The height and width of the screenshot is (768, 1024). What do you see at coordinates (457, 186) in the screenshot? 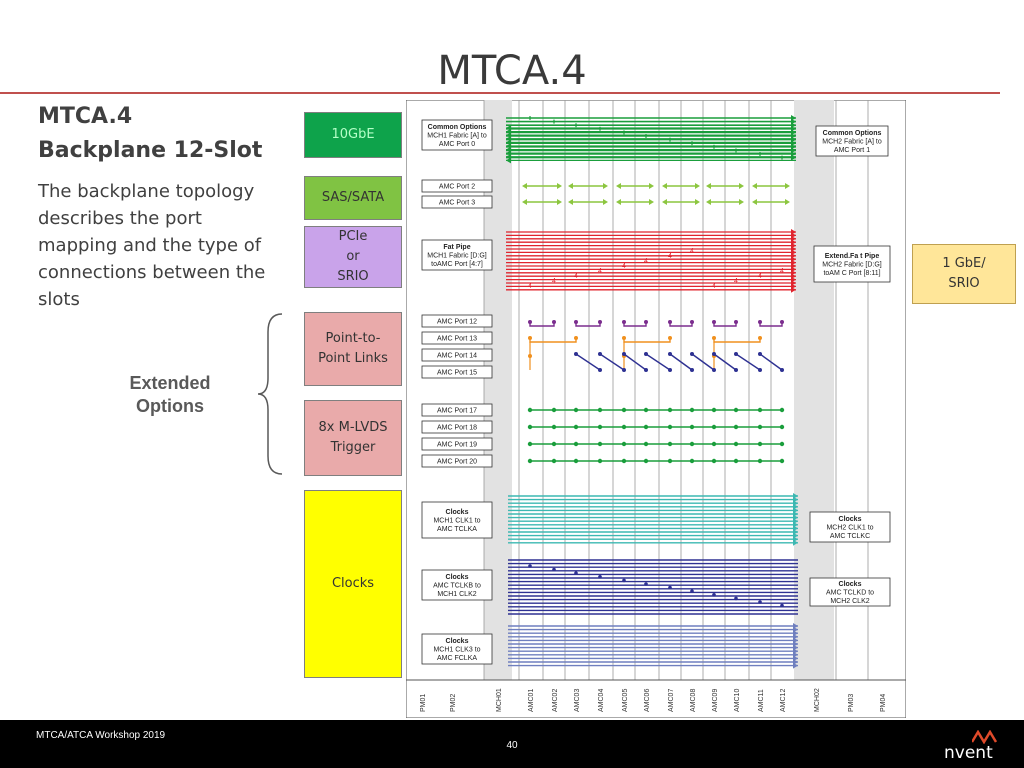
I see `box-port2: AMC Port 2` at bounding box center [457, 186].